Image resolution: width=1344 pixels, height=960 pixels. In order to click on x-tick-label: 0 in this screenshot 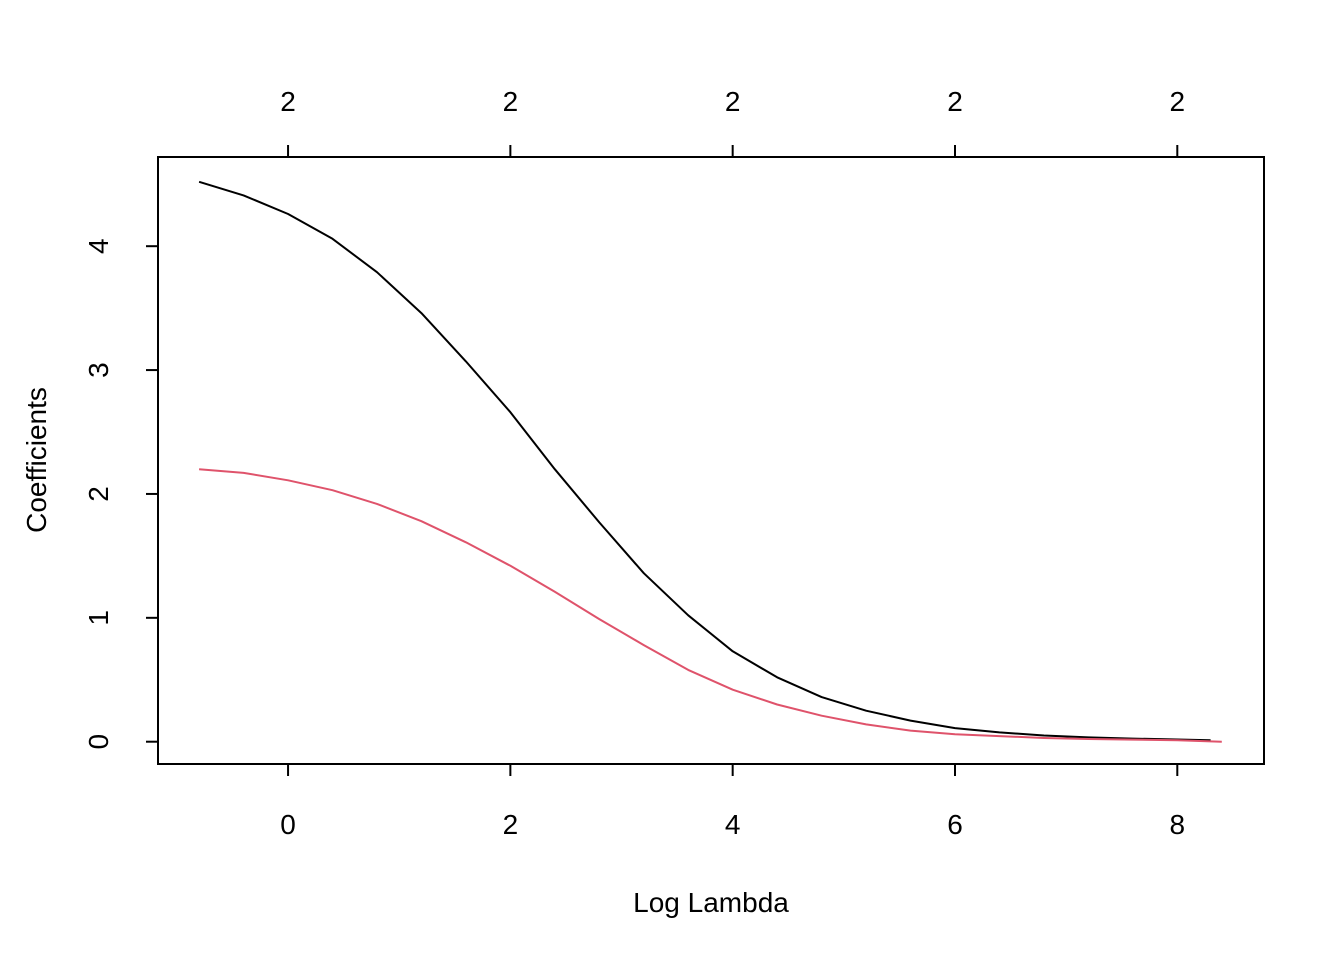, I will do `click(288, 824)`.